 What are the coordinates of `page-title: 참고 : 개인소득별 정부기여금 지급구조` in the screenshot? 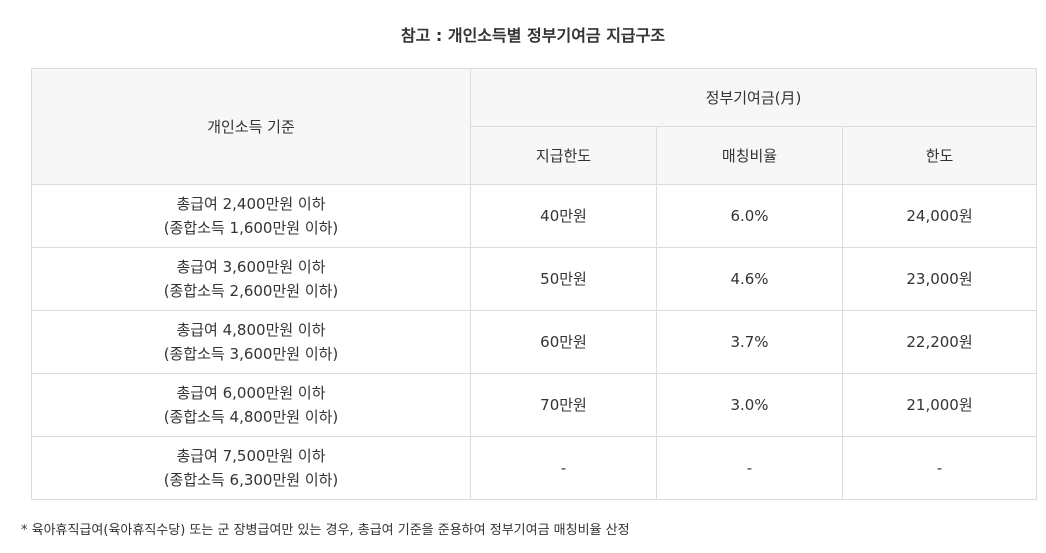 It's located at (533, 35).